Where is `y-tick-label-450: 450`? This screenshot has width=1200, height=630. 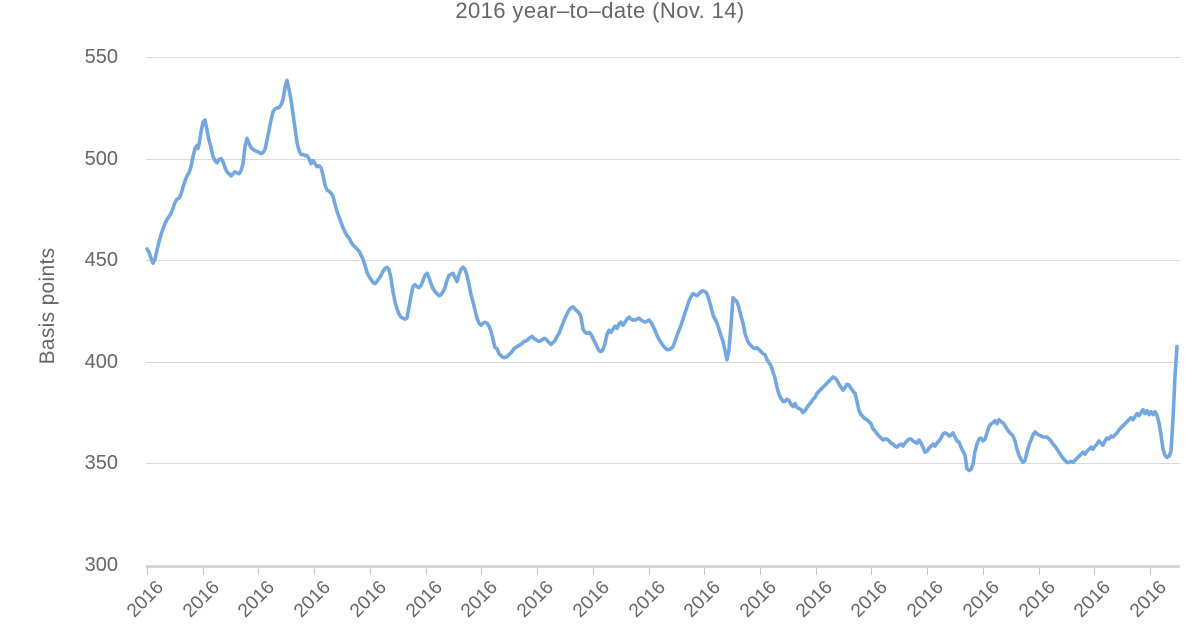 y-tick-label-450: 450 is located at coordinates (101, 260).